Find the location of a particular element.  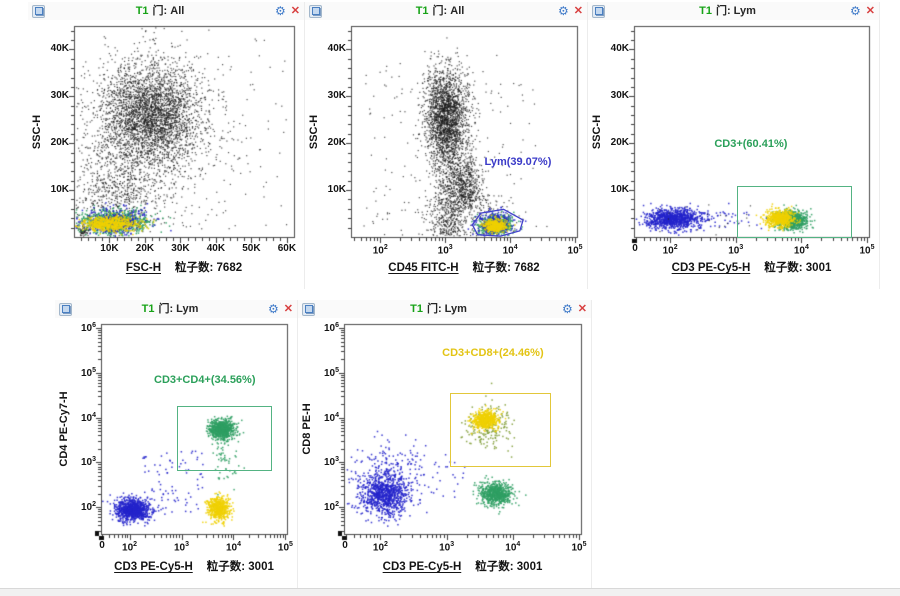

gate-rect-CD3+ is located at coordinates (795, 212).